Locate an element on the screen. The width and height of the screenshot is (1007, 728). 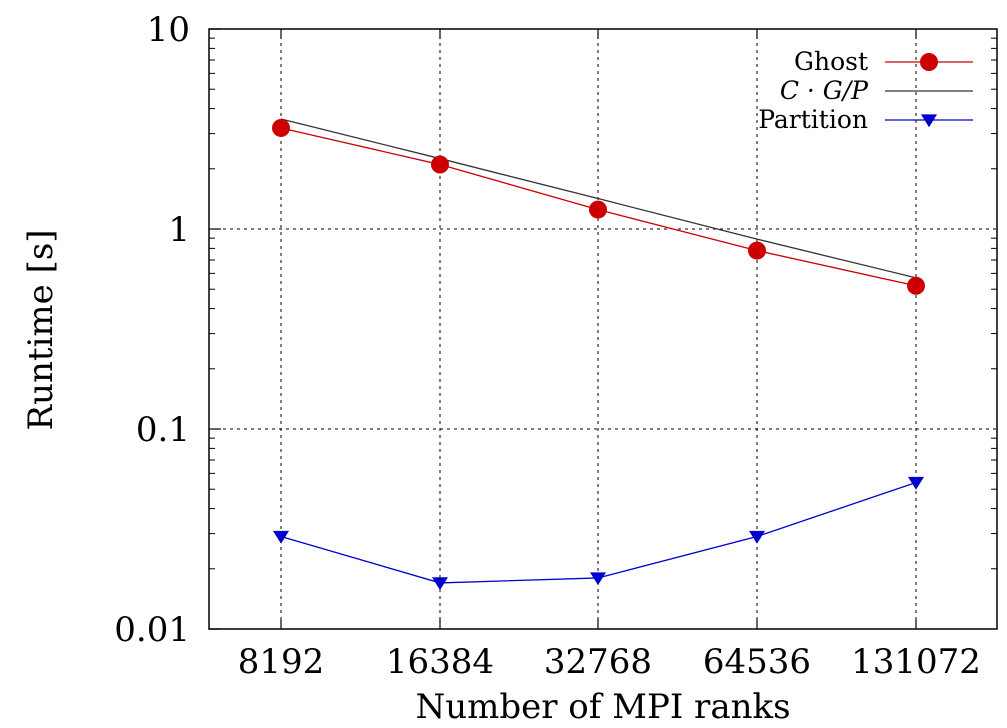
x-tick-label: 8192 is located at coordinates (281, 662).